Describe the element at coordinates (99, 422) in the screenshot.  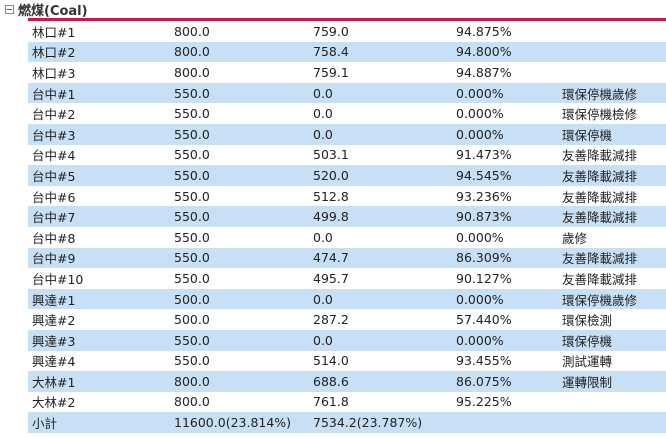
I see `cell-unit: 小計` at that location.